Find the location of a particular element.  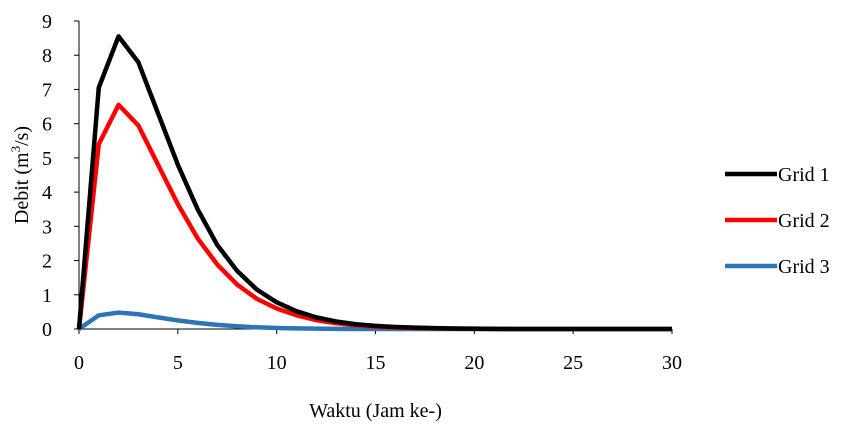

legend-label: Grid 1 is located at coordinates (804, 175).